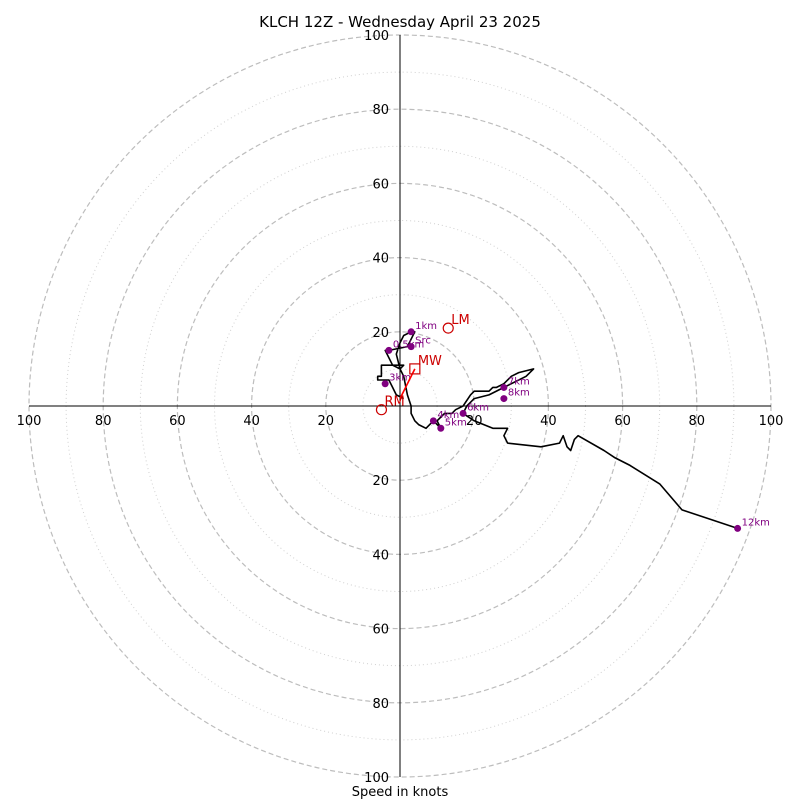 The height and width of the screenshot is (800, 800). I want to click on storm-motion-label: LM, so click(460, 320).